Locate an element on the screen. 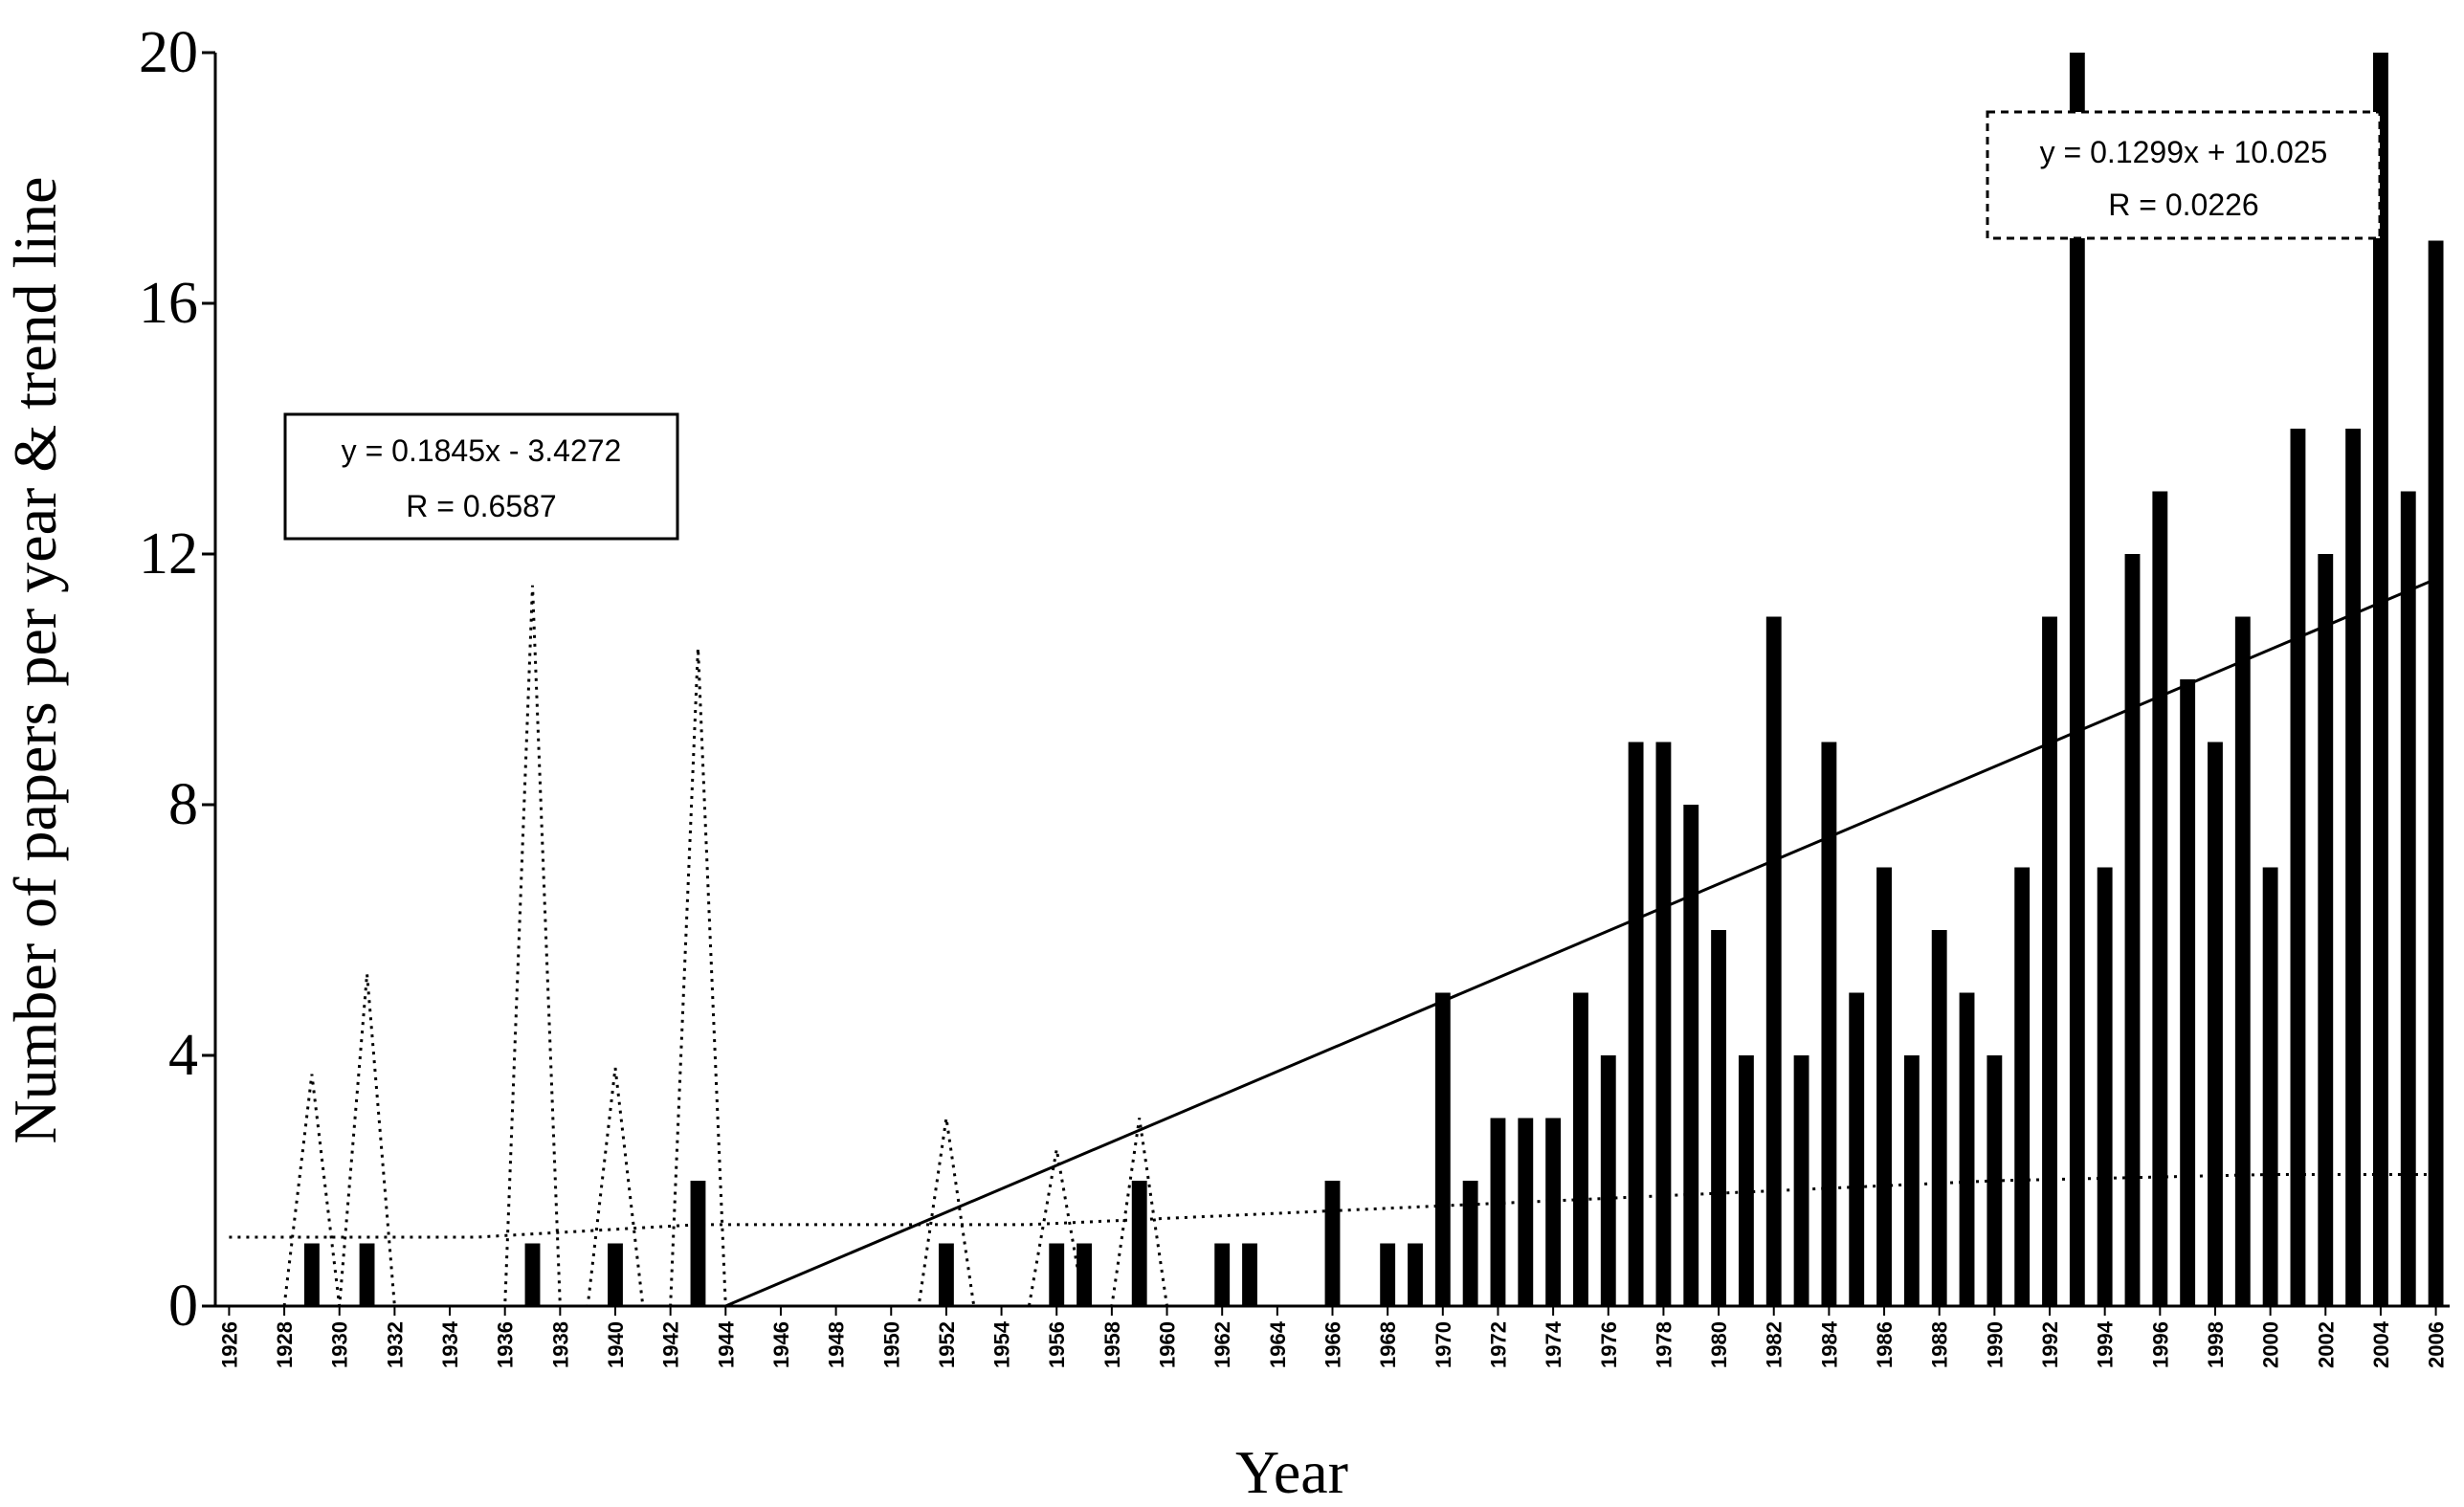 The height and width of the screenshot is (1507, 2464). bar-1976 is located at coordinates (1608, 1180).